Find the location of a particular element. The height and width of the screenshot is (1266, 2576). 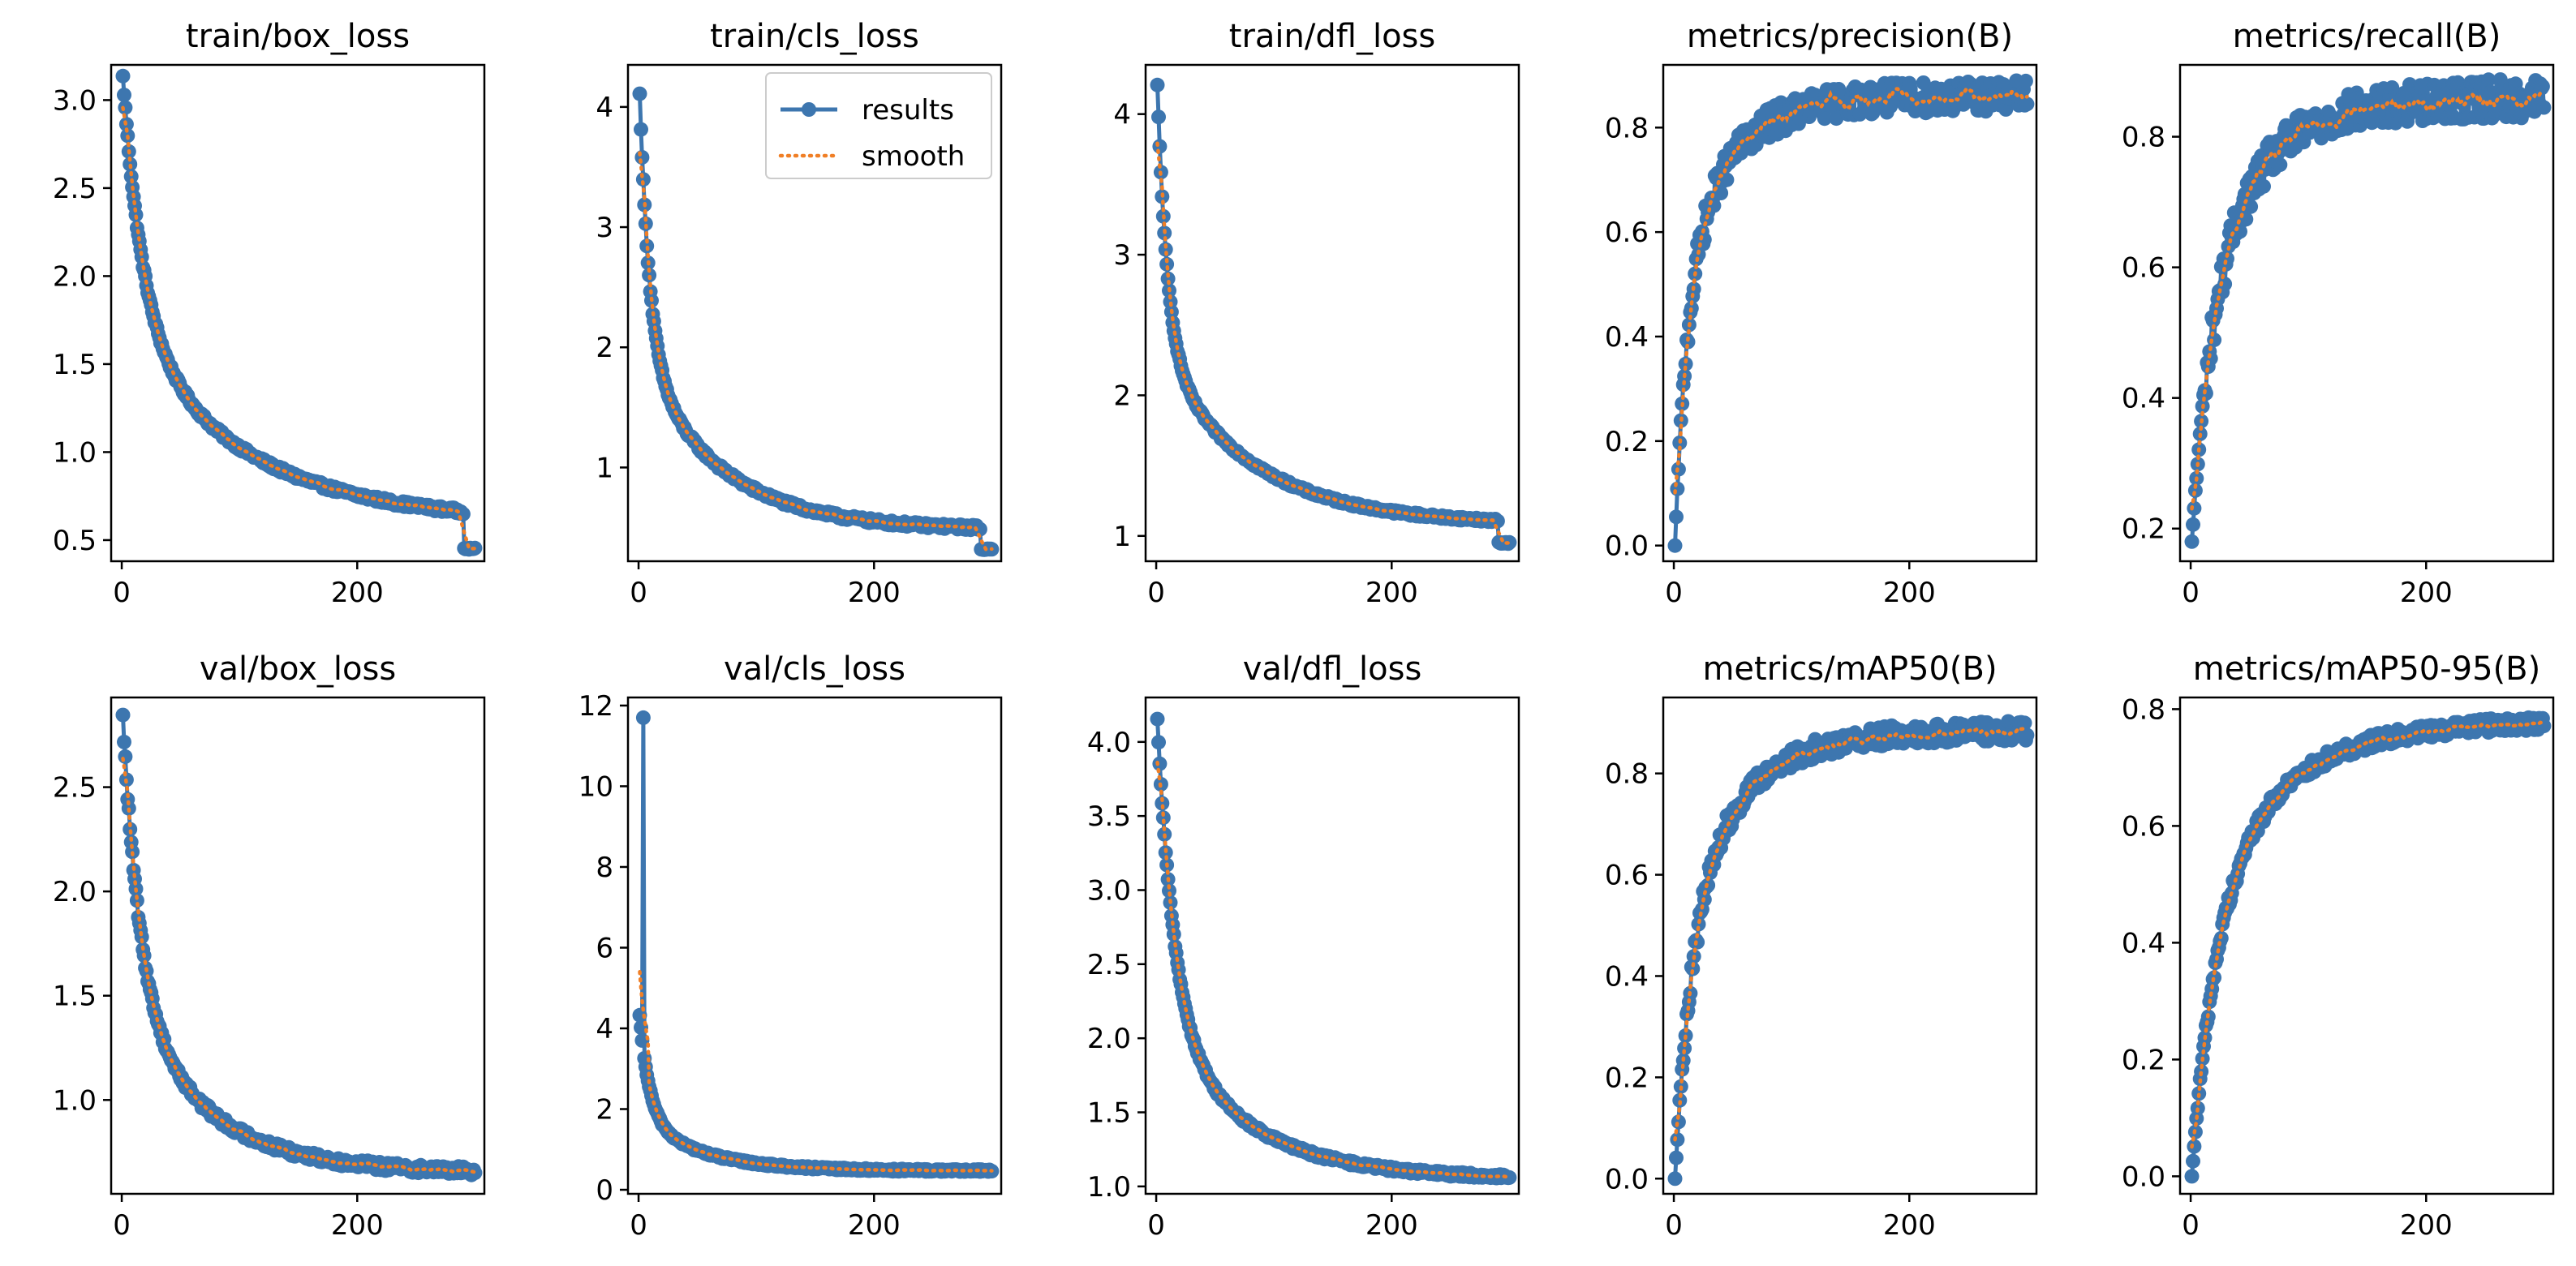

chart-panel-10: metrics/mAP50-95(B) 0 200 0.0 0.2 0.4 0.6 0.8 is located at coordinates (2338, 946).